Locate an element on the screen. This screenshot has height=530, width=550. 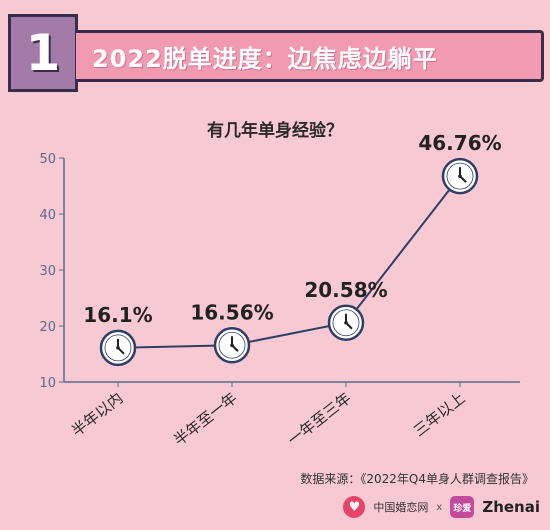
brand-separator: x is located at coordinates (439, 507).